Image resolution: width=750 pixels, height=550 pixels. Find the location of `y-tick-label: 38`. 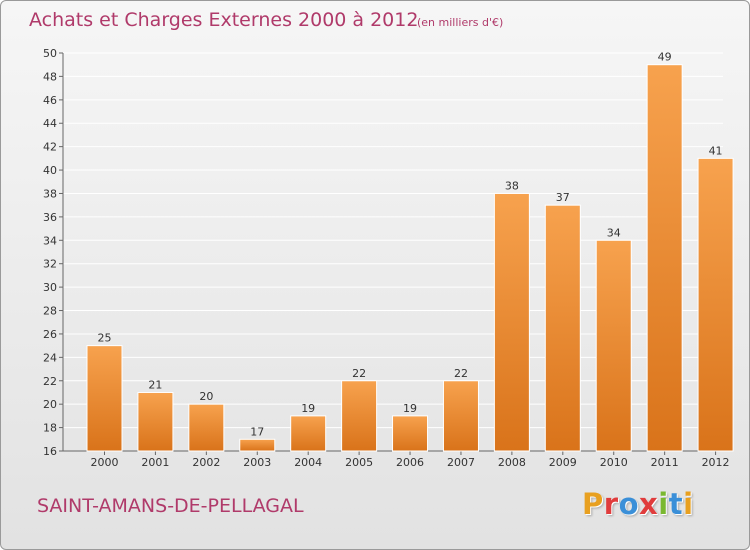

y-tick-label: 38 is located at coordinates (50, 193).